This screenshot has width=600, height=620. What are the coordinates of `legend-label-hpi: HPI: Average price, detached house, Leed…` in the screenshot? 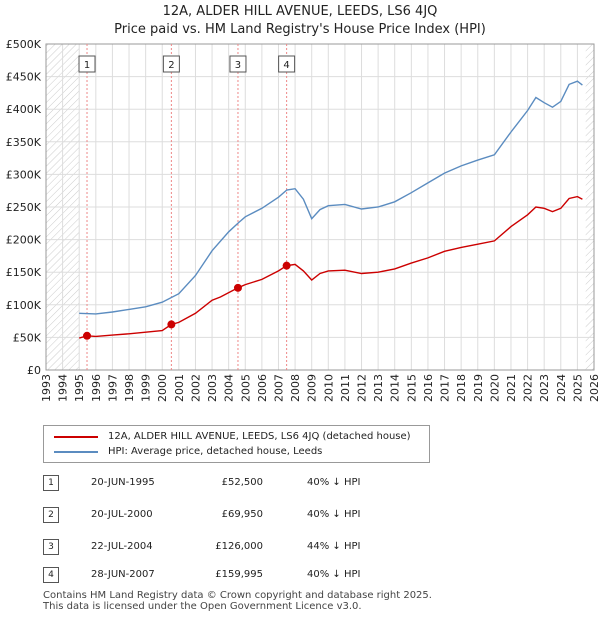 It's located at (215, 451).